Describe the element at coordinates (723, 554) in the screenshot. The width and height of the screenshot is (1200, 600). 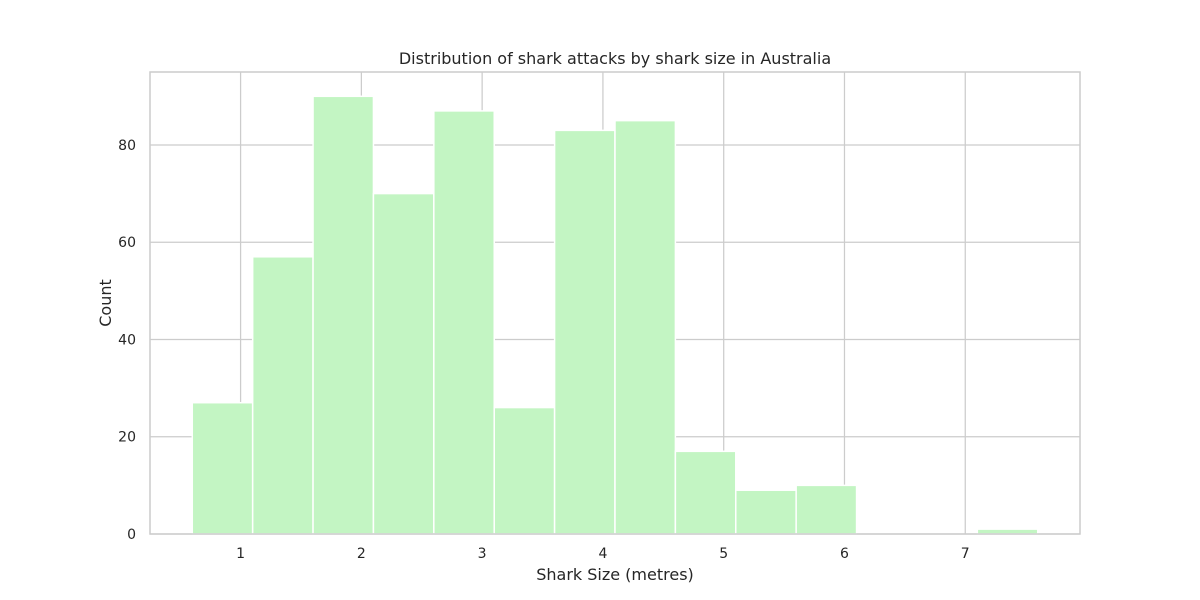
I see `x-tick-label: 5` at that location.